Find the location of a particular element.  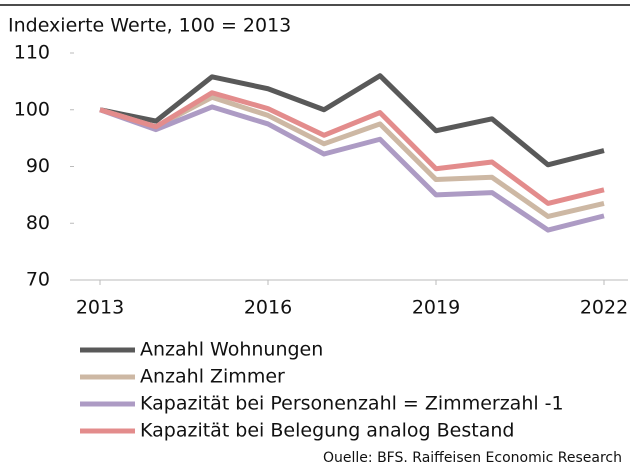

x-tick-label: 2013 is located at coordinates (100, 308).